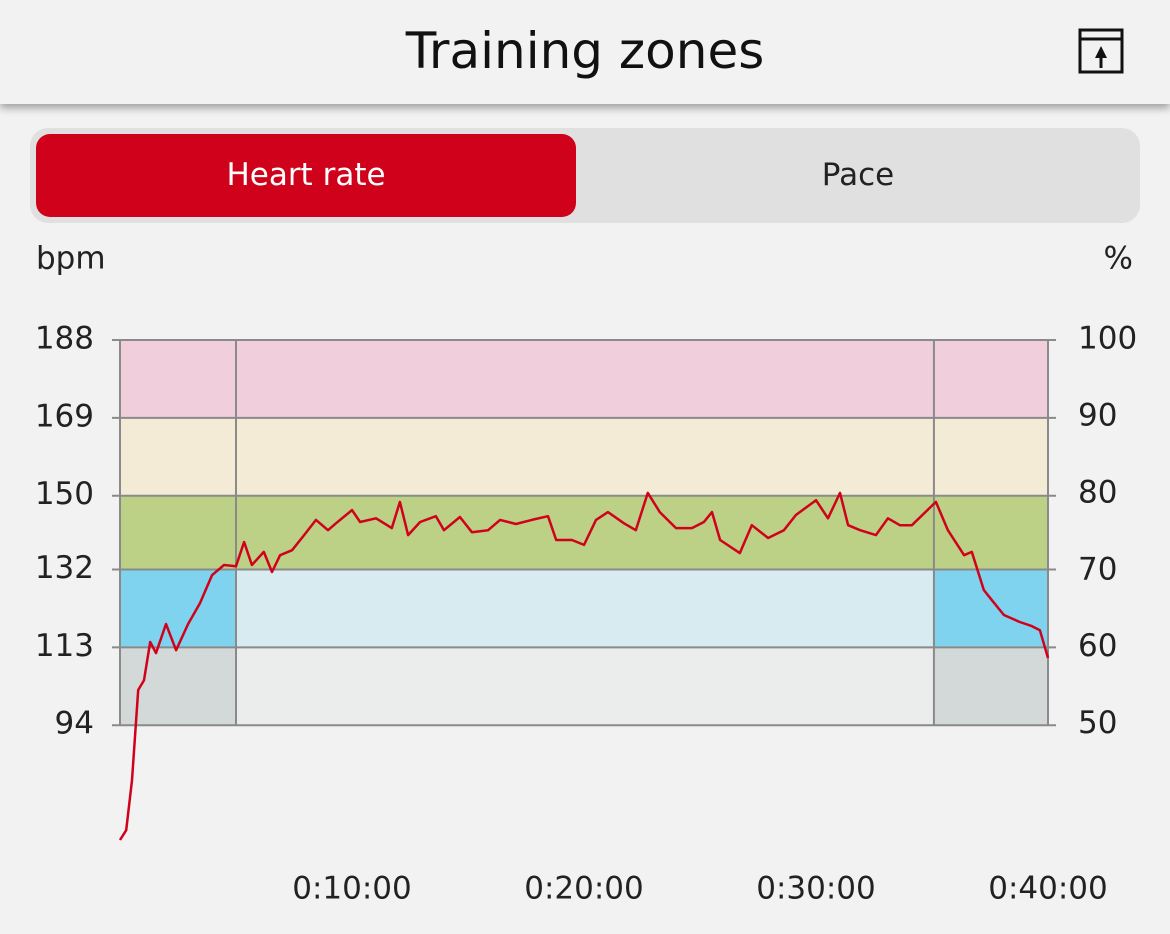 The height and width of the screenshot is (934, 1170). I want to click on y2-tick-label: 90, so click(1097, 415).